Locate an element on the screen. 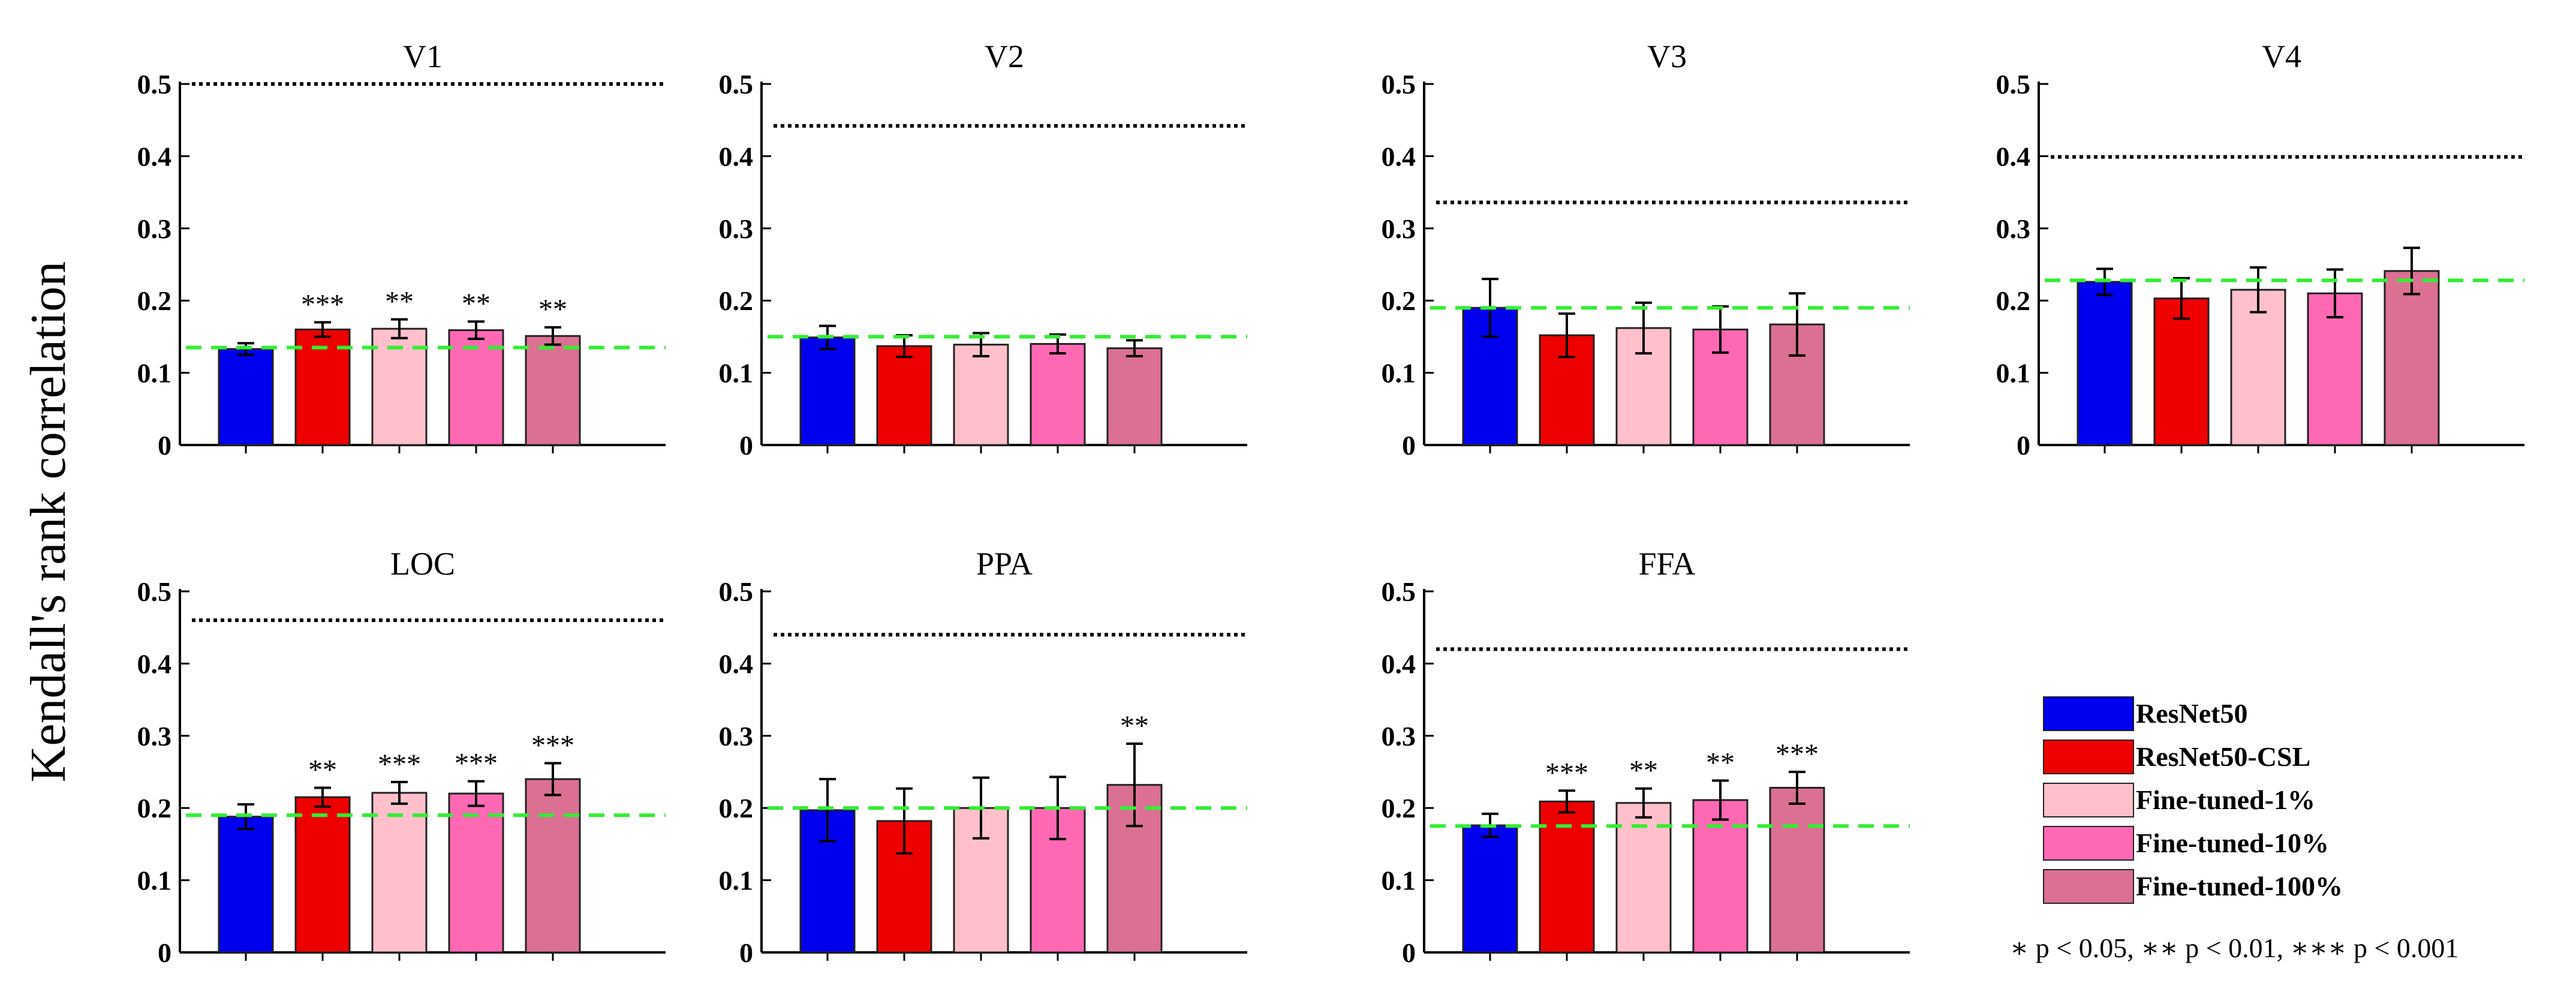  legend-label: Fine-tuned-10% is located at coordinates (2232, 843).